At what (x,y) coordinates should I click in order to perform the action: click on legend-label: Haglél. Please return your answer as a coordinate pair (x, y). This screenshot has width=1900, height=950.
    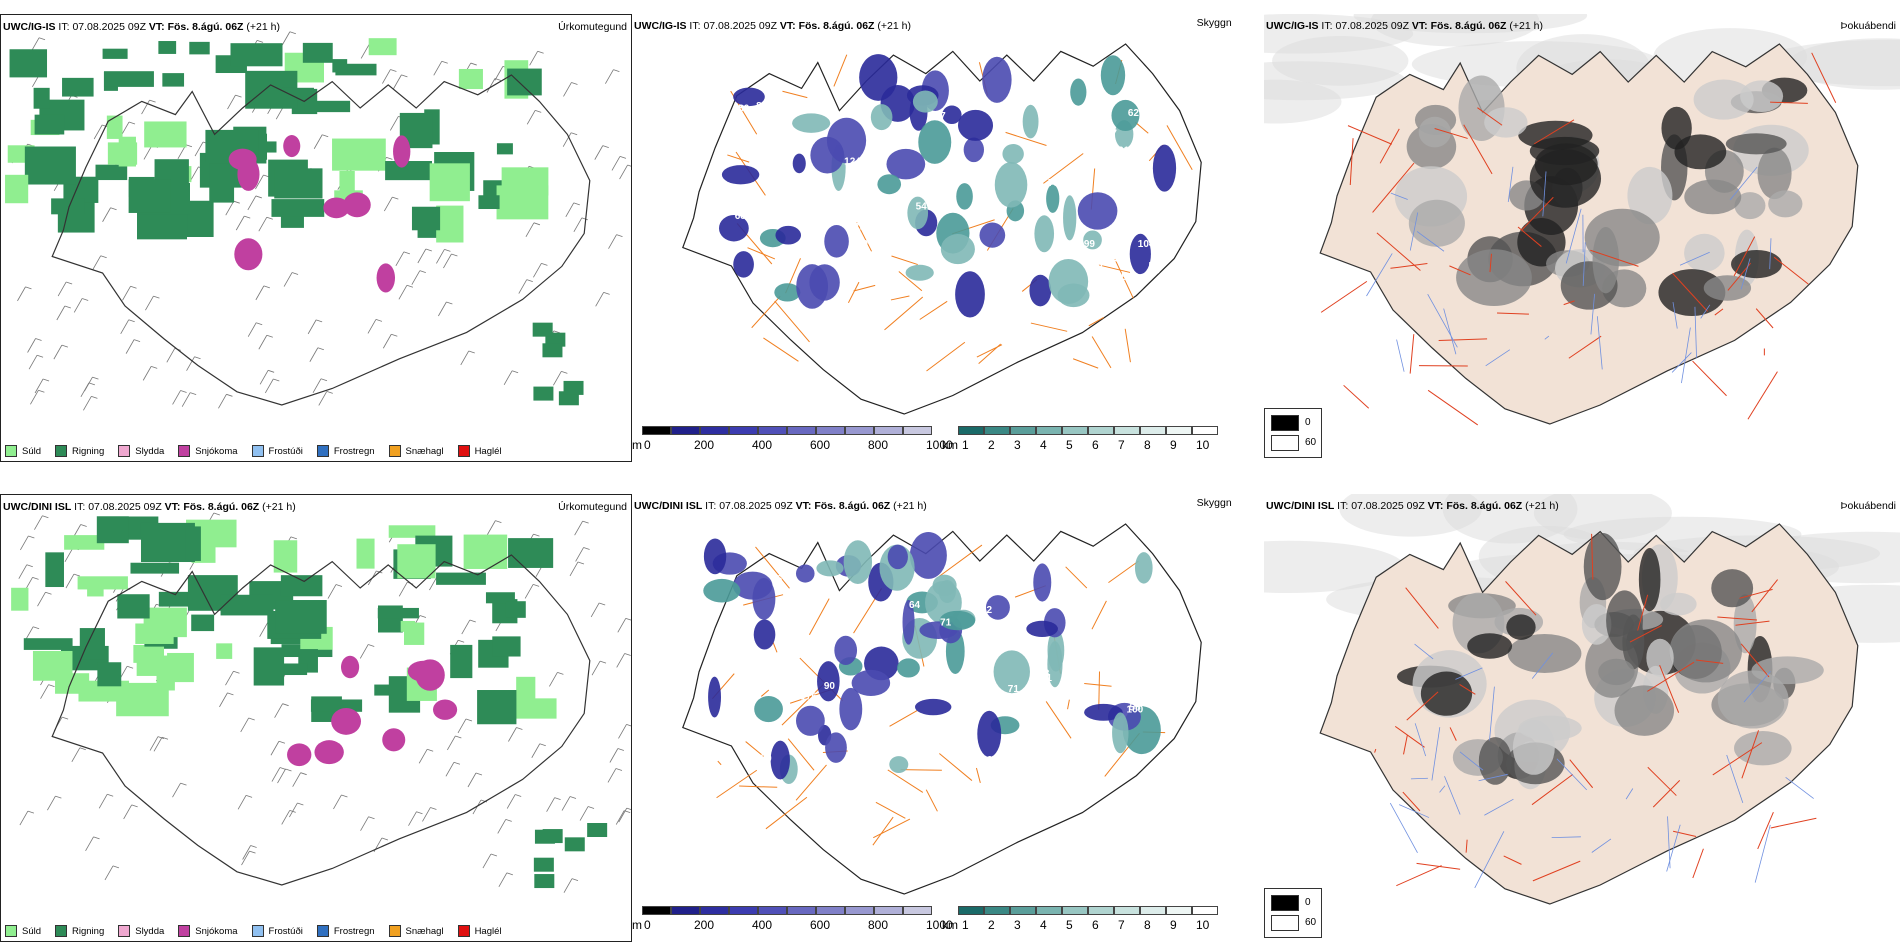
    Looking at the image, I should click on (488, 451).